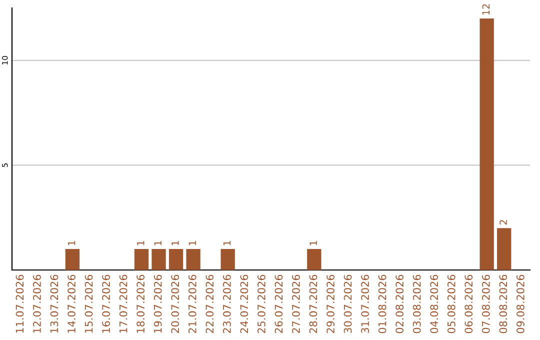 The width and height of the screenshot is (540, 340). Describe the element at coordinates (400, 304) in the screenshot. I see `x-tick-label: 02.08.2026` at that location.